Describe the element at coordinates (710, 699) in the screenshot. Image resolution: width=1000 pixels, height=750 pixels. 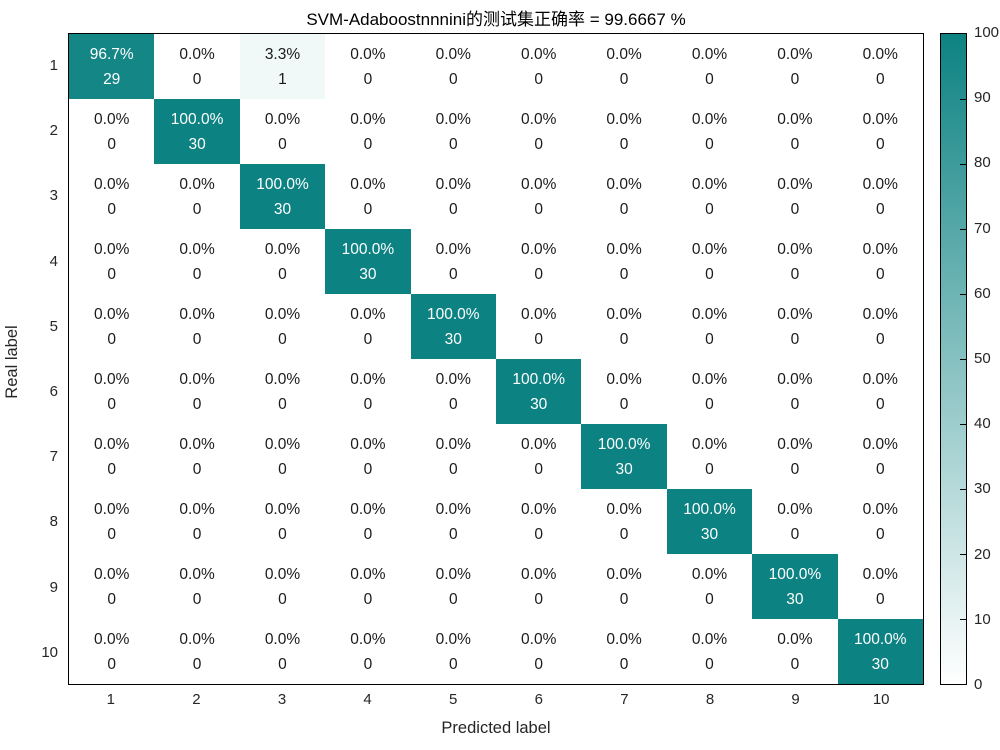
I see `col-tick-label: 8` at that location.